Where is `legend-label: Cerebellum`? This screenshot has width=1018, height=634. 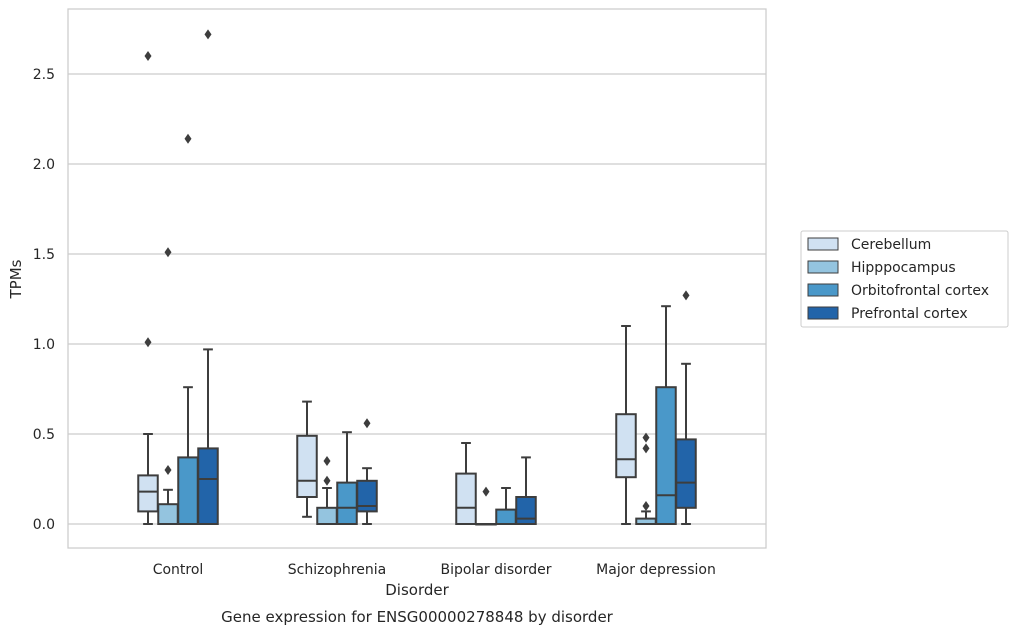 legend-label: Cerebellum is located at coordinates (891, 245).